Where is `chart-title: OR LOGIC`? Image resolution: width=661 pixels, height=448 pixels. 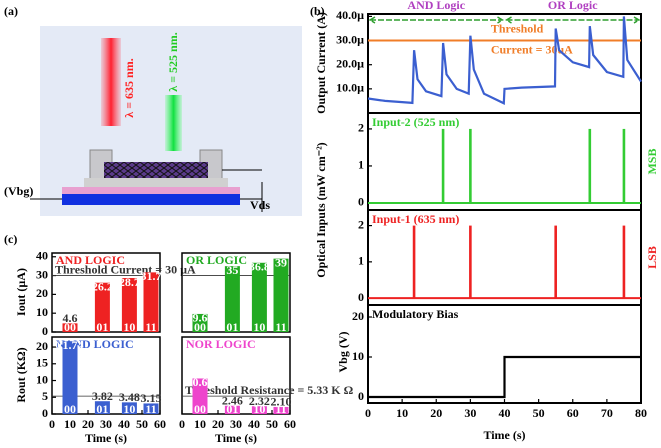
chart-title: OR LOGIC is located at coordinates (216, 260).